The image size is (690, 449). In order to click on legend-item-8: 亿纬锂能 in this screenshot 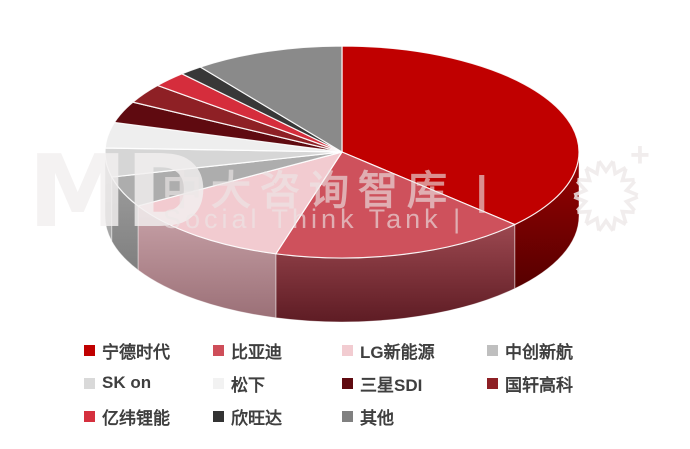, I will do `click(148, 417)`.